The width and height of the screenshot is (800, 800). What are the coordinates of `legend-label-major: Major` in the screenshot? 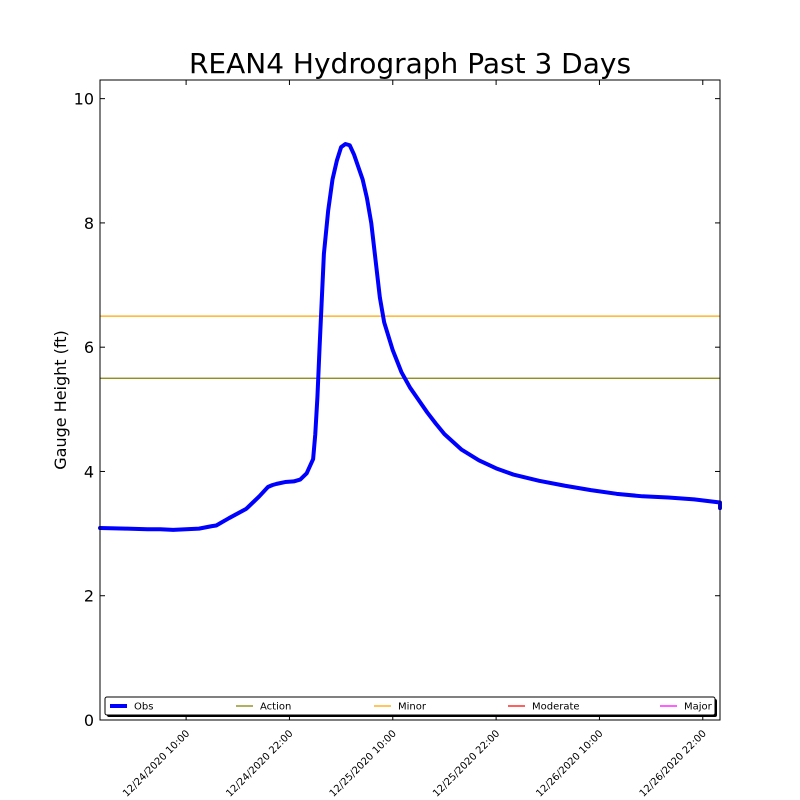 It's located at (698, 707).